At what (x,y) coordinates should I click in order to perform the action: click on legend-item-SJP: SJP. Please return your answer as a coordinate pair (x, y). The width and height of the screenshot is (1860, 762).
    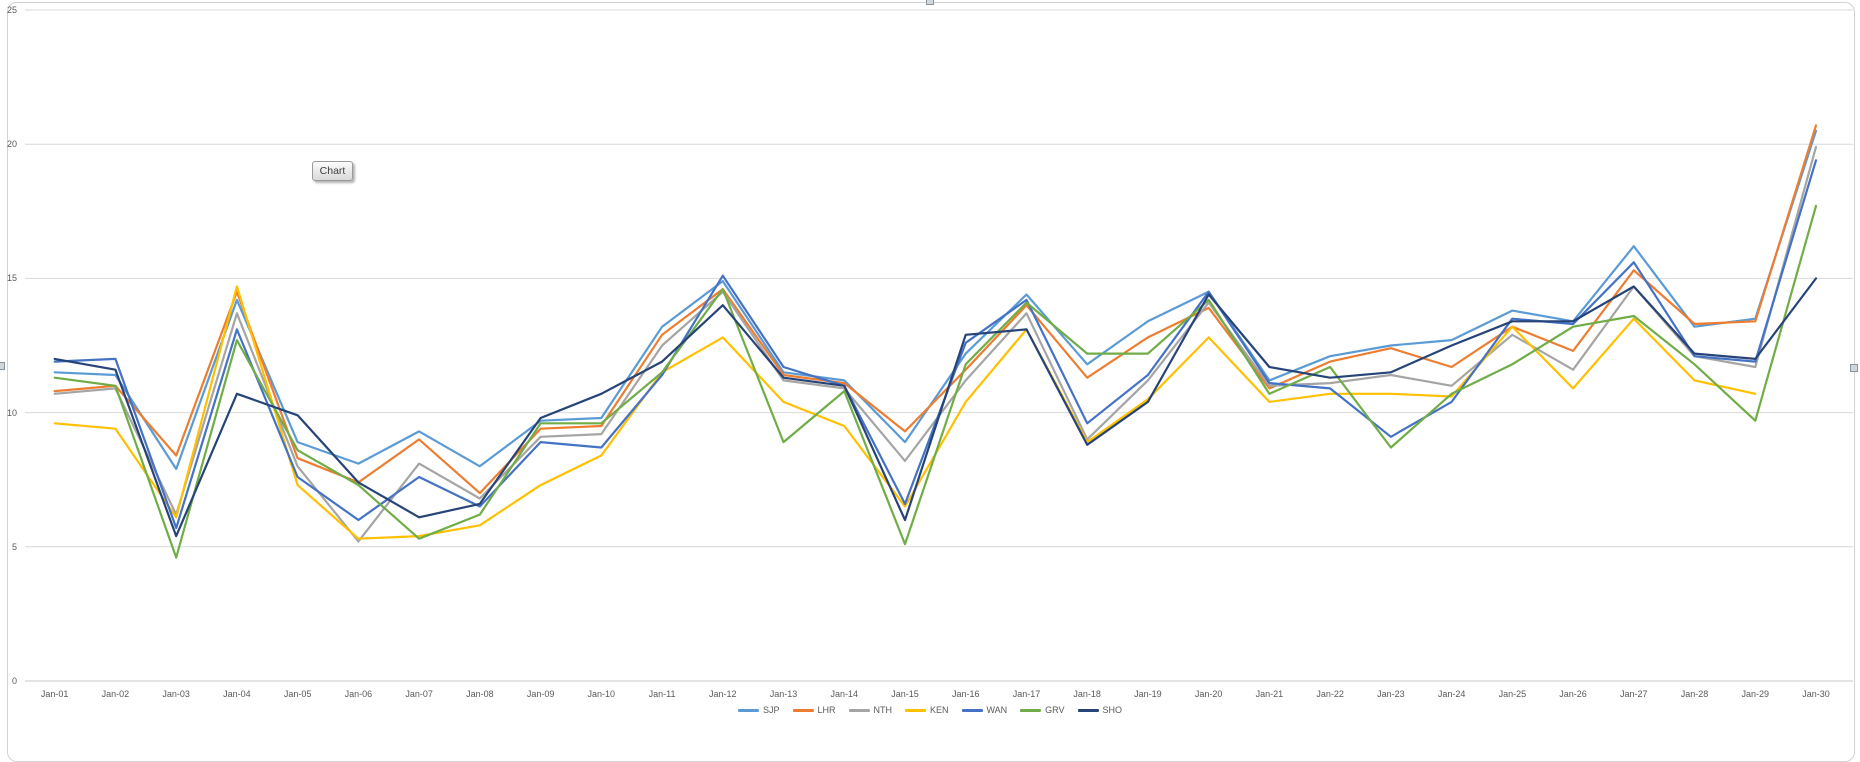
    Looking at the image, I should click on (758, 710).